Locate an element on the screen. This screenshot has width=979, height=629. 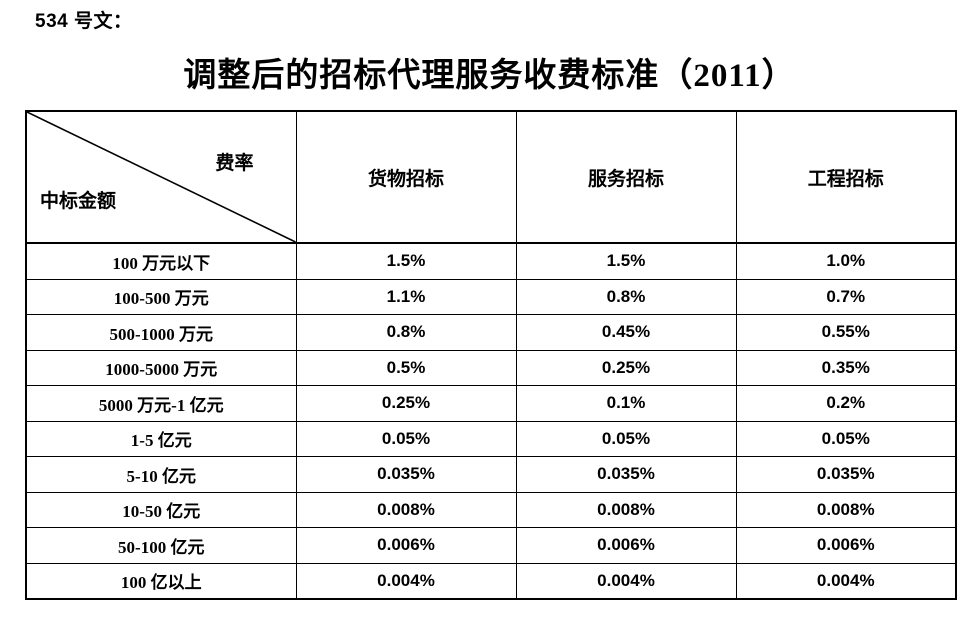
rate-value-cell: 0.7% is located at coordinates (846, 296).